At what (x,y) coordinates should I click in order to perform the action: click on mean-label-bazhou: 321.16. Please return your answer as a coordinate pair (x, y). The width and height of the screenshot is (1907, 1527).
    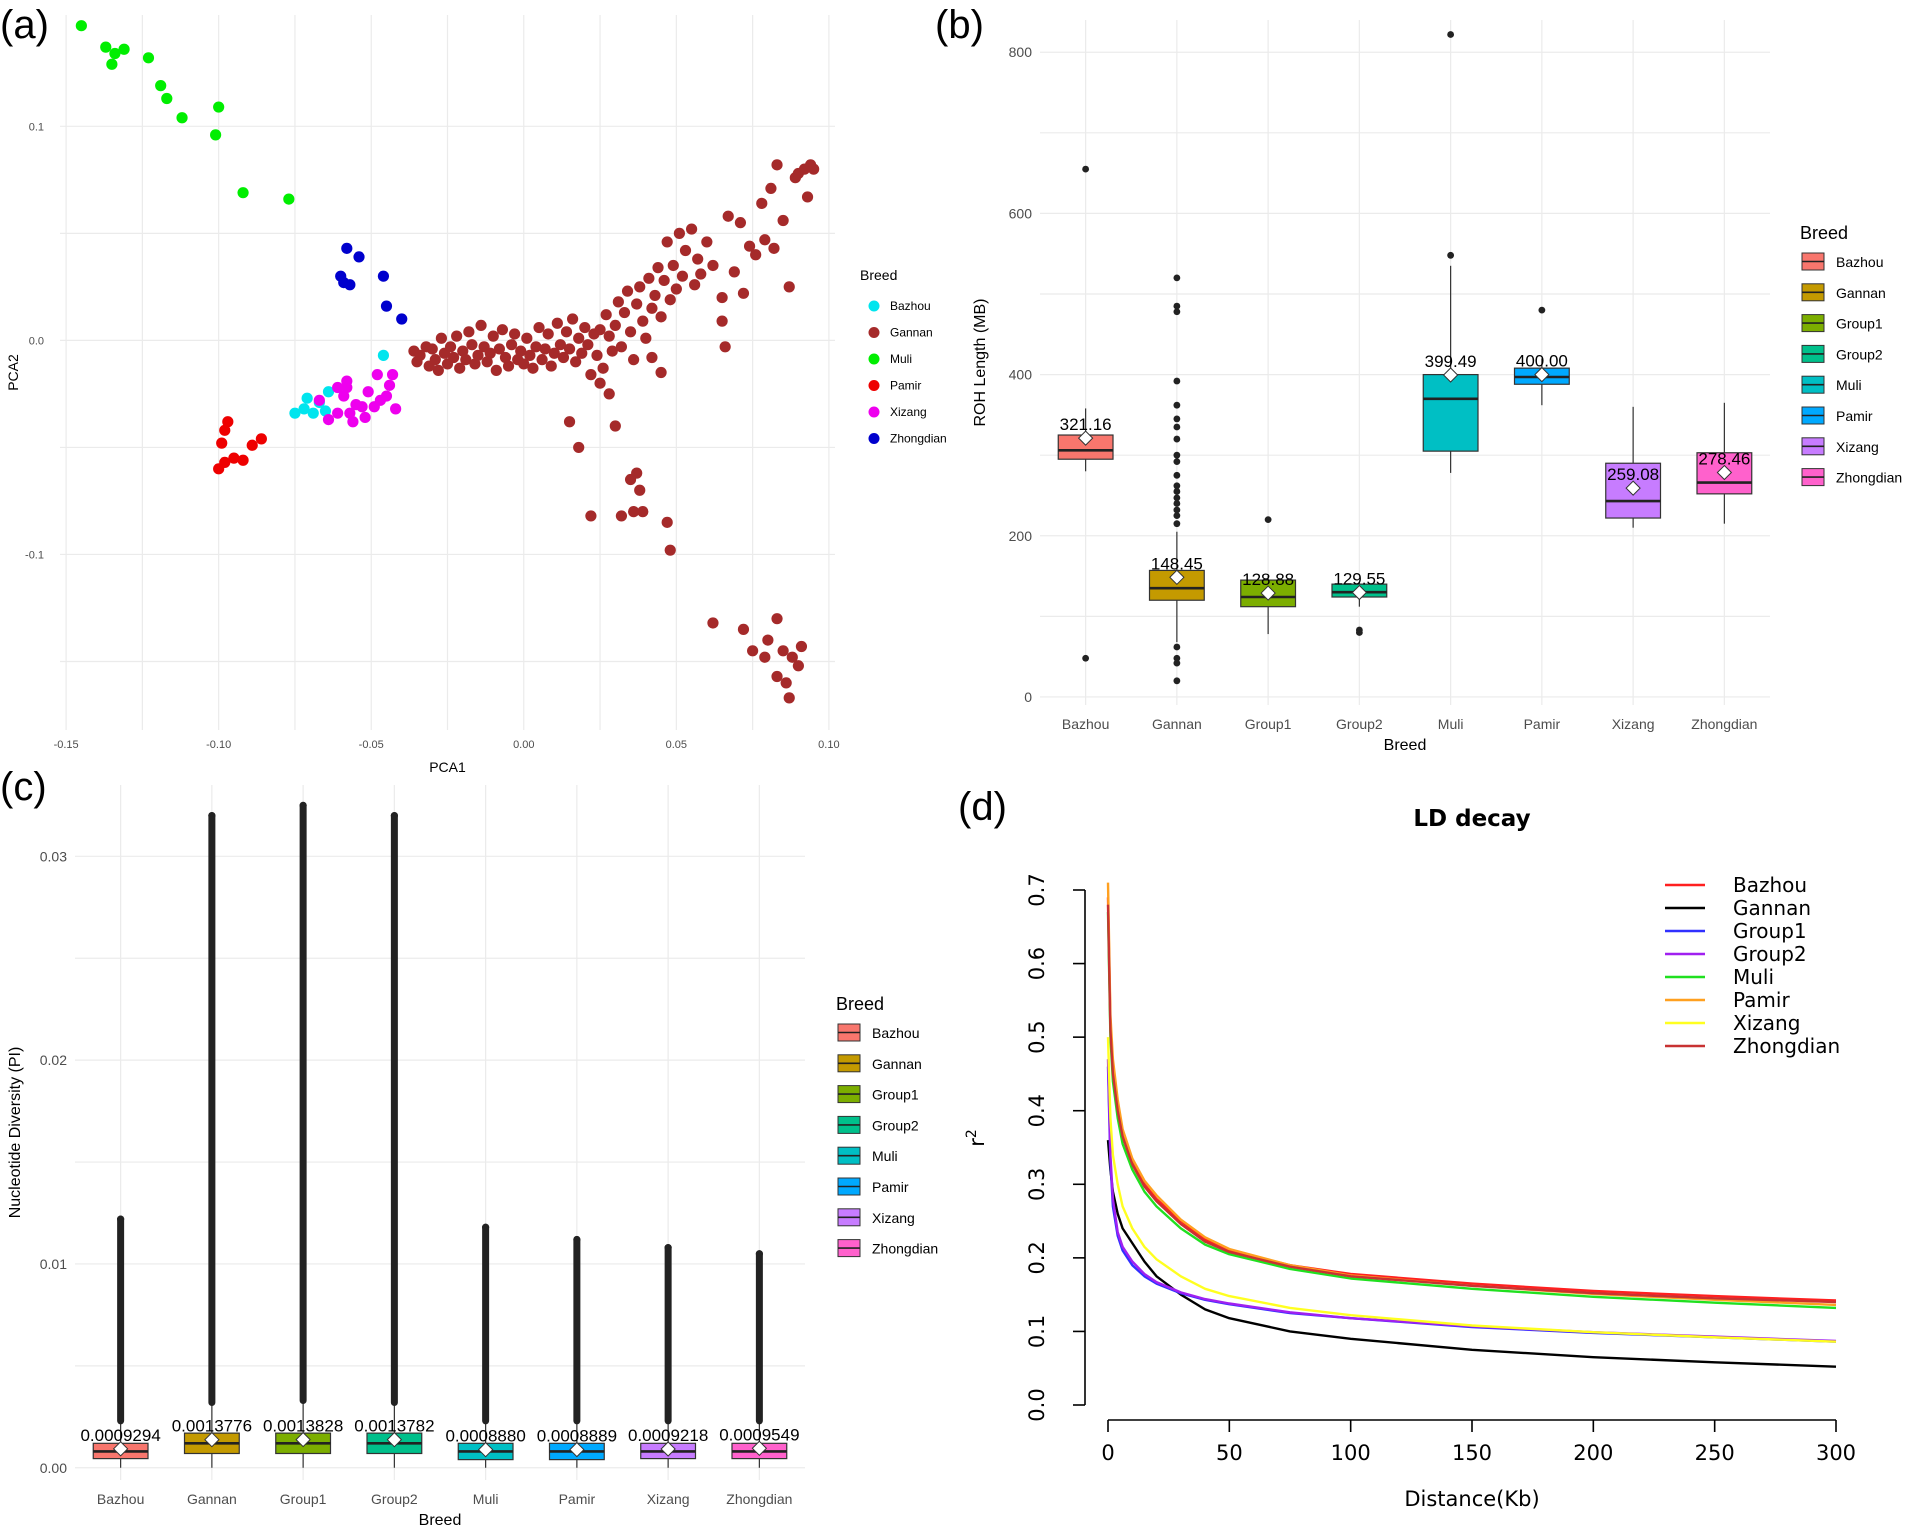
    Looking at the image, I should click on (1086, 424).